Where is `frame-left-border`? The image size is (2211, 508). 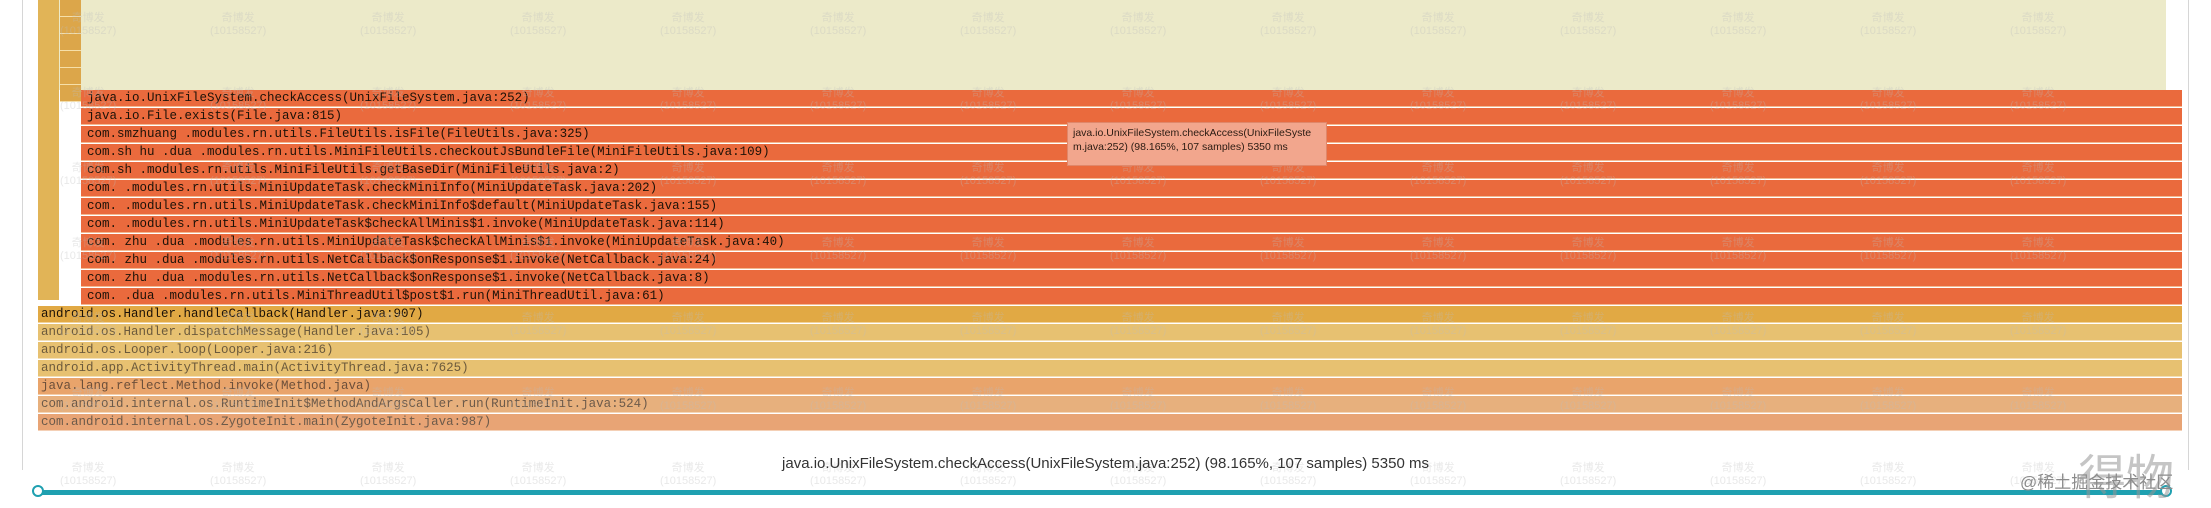
frame-left-border is located at coordinates (22, 235).